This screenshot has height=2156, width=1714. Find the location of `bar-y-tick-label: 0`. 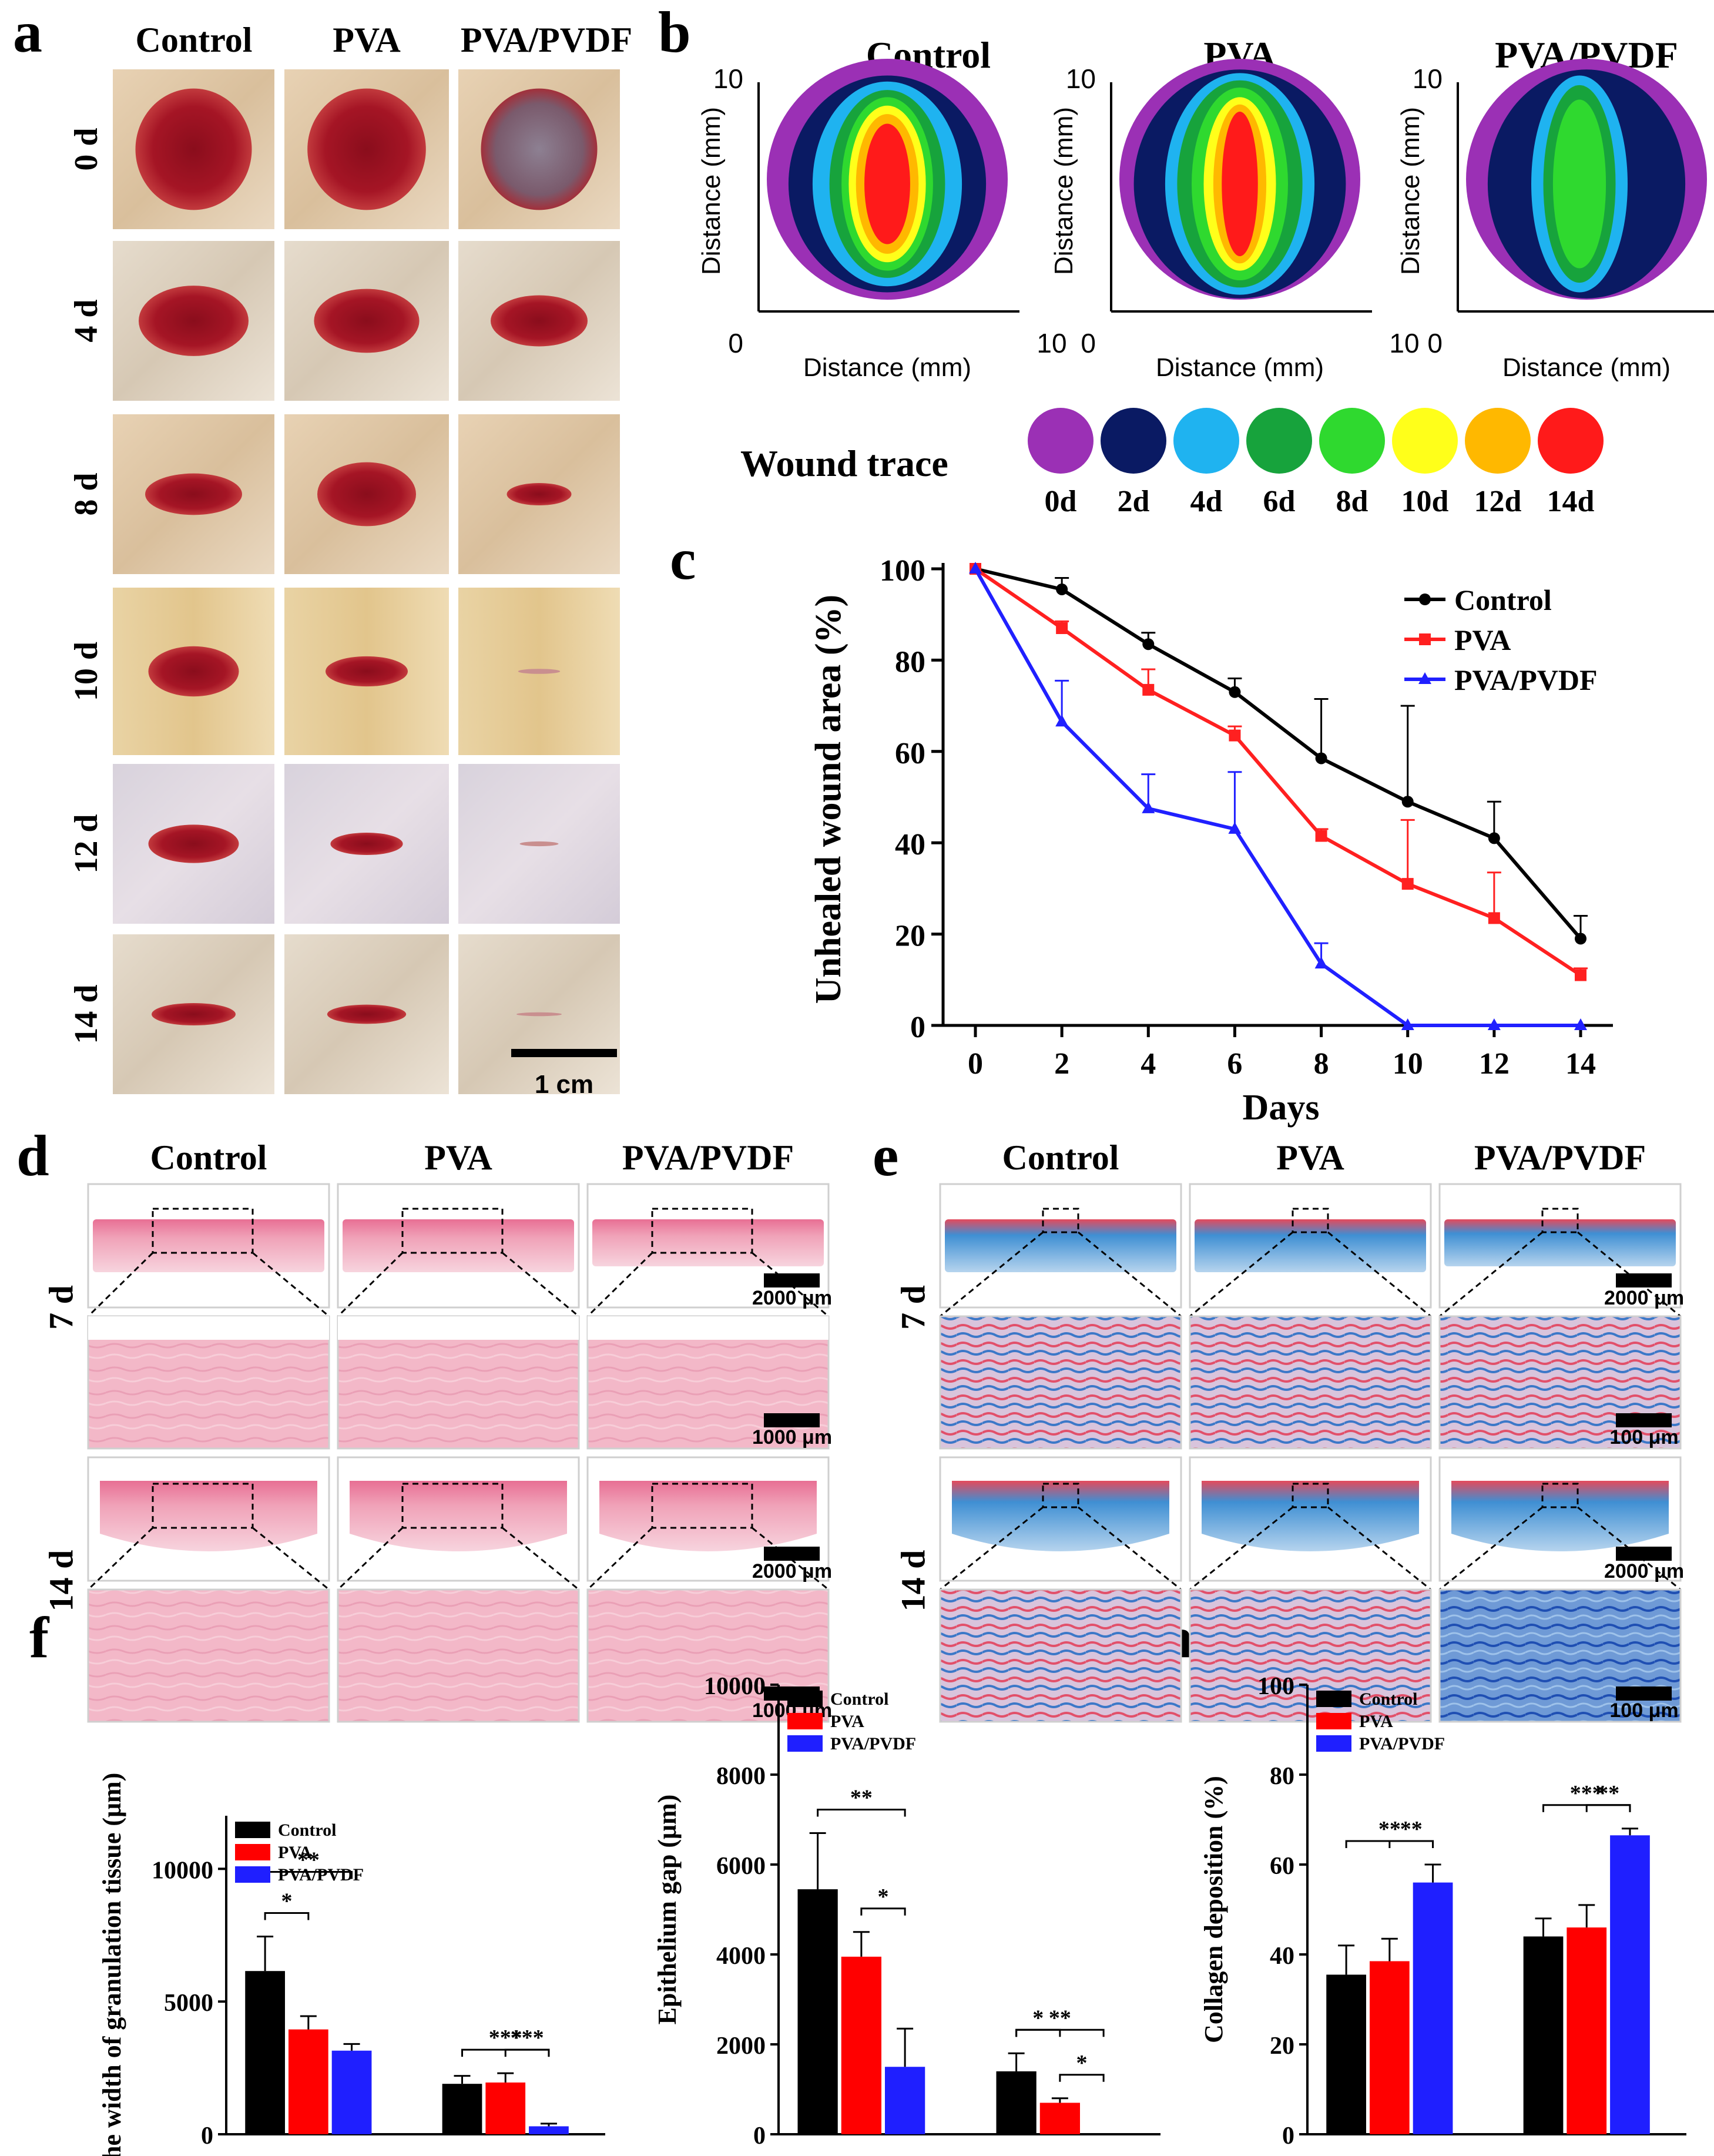

bar-y-tick-label: 0 is located at coordinates (207, 2136).